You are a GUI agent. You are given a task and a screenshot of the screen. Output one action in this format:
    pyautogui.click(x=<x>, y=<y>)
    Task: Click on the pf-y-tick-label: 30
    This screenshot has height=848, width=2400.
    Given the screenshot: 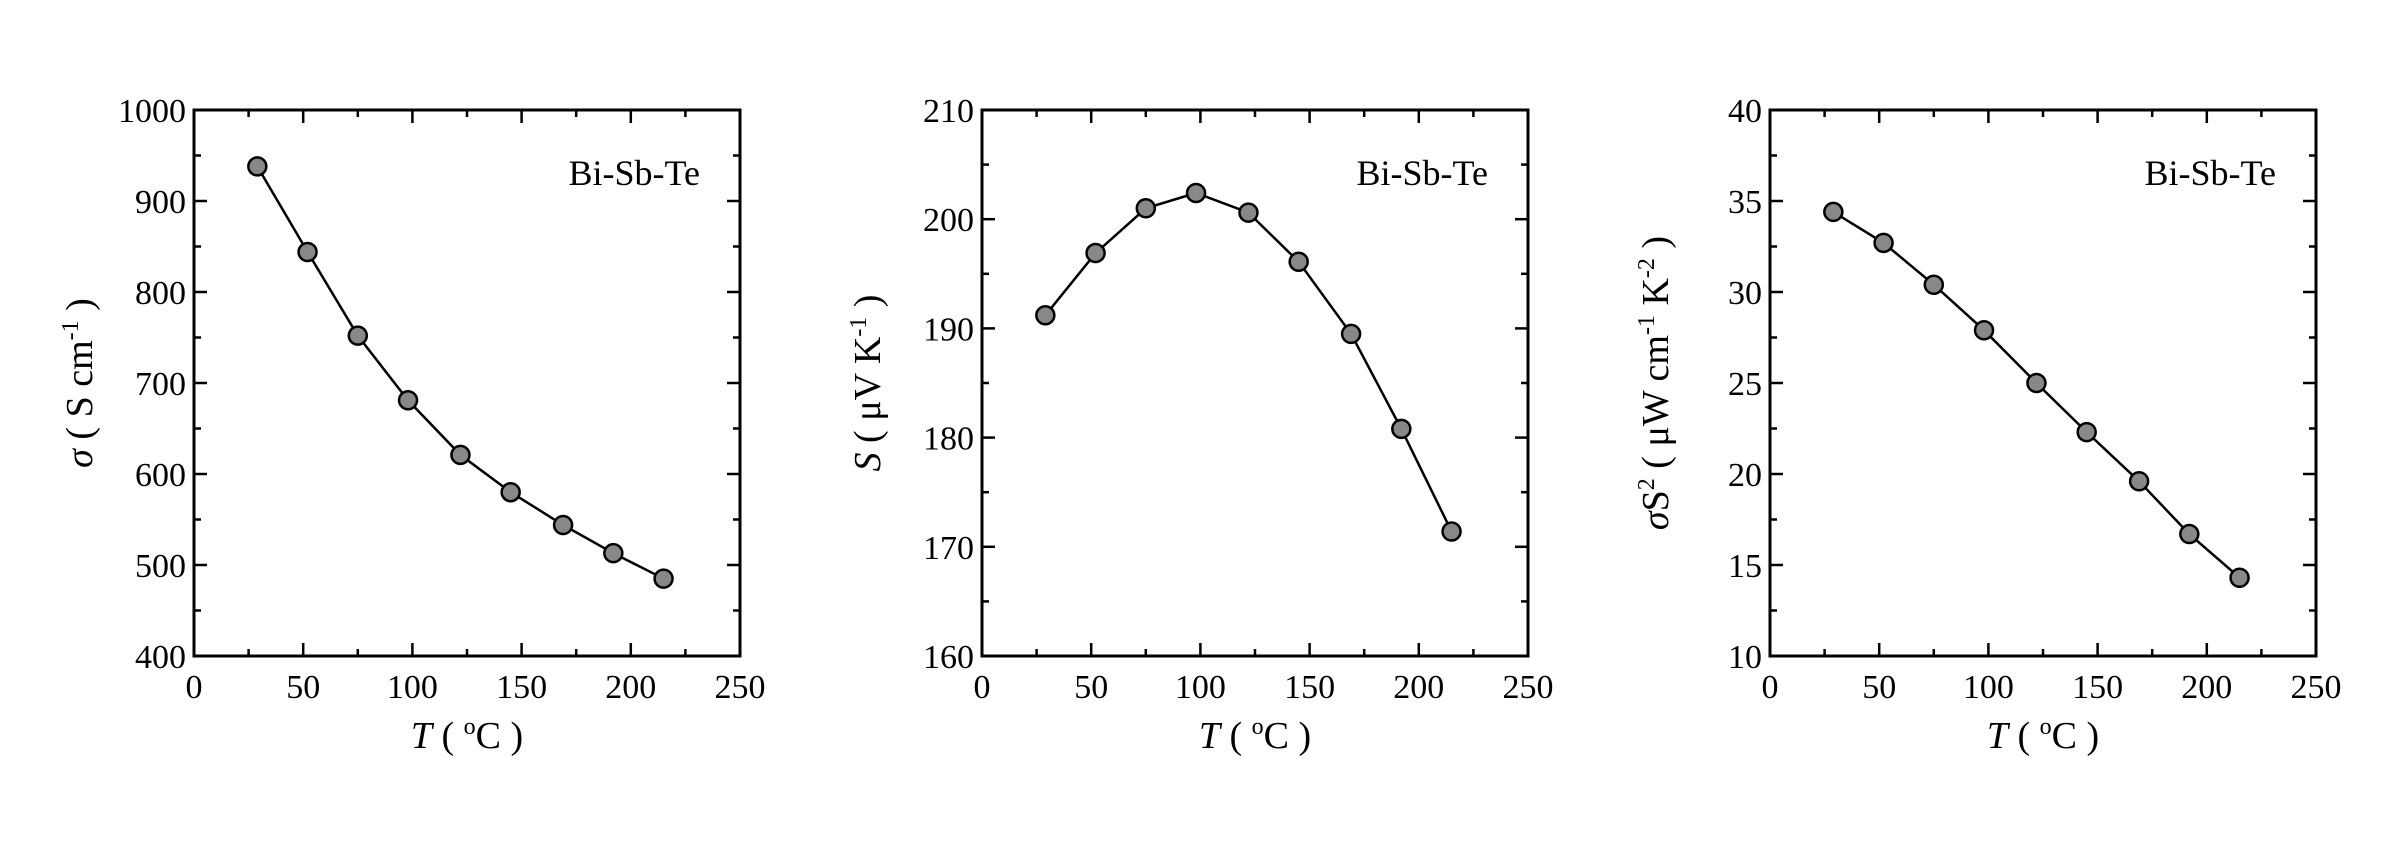 What is the action you would take?
    pyautogui.click(x=1745, y=293)
    